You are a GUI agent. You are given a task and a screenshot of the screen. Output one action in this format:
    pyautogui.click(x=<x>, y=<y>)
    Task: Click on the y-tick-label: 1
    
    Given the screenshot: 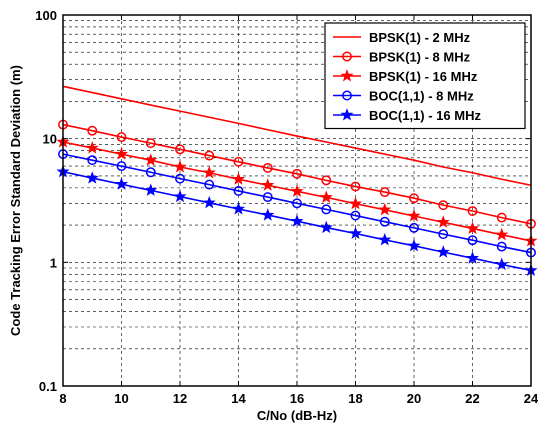 What is the action you would take?
    pyautogui.click(x=53, y=262)
    